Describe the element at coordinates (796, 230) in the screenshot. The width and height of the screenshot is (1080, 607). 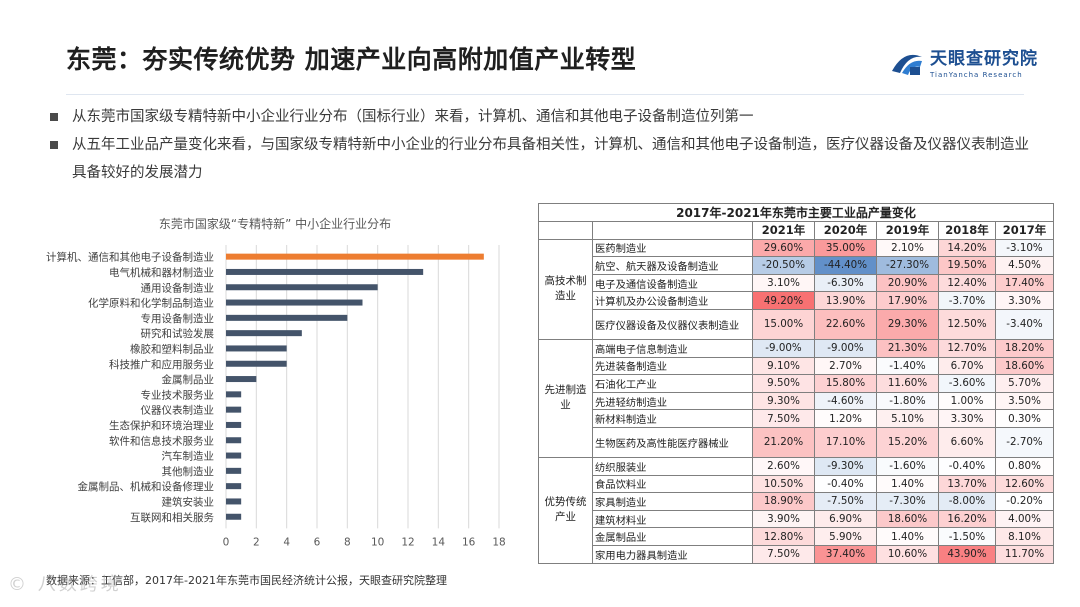
I see `table-header-row: 2021年 2020年 2019年 2018年 2017年` at that location.